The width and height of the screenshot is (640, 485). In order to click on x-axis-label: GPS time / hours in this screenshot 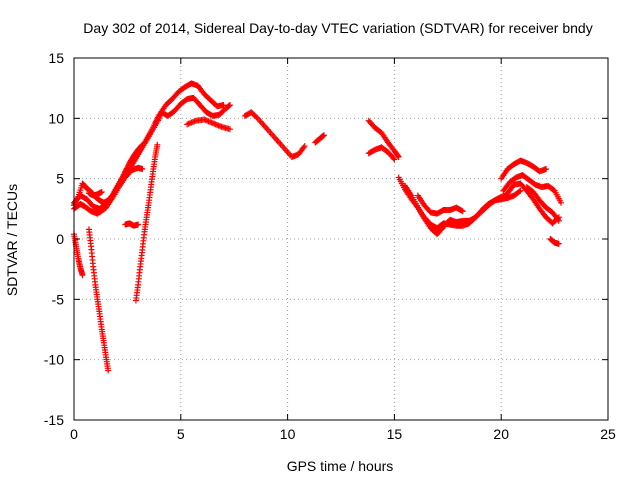, I will do `click(340, 466)`.